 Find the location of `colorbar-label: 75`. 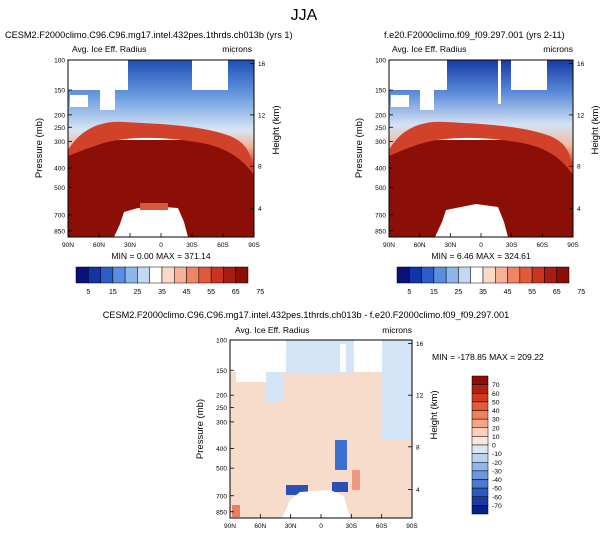

colorbar-label: 75 is located at coordinates (260, 292).